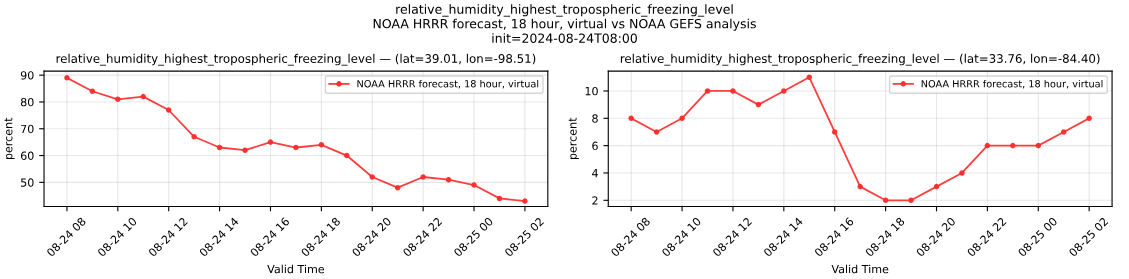  I want to click on y-tick-label: 90, so click(27, 75).